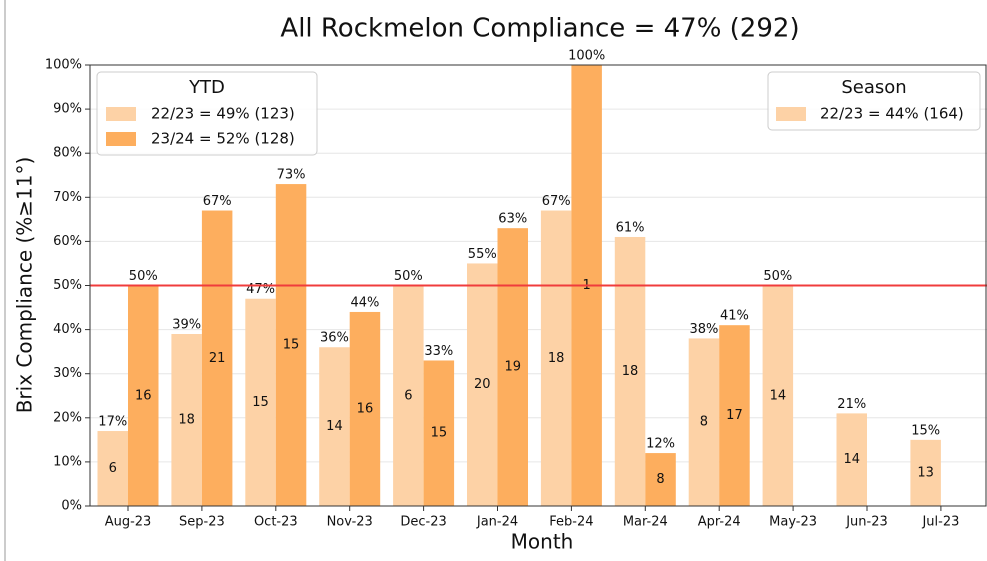 The height and width of the screenshot is (561, 987). I want to click on value-label: 63%, so click(512, 219).